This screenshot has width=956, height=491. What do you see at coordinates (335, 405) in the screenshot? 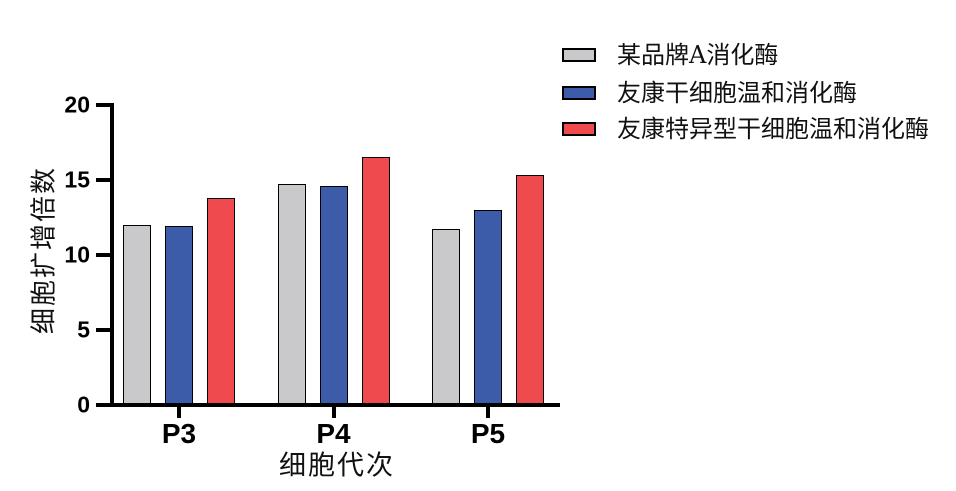
I see `x-axis-line` at bounding box center [335, 405].